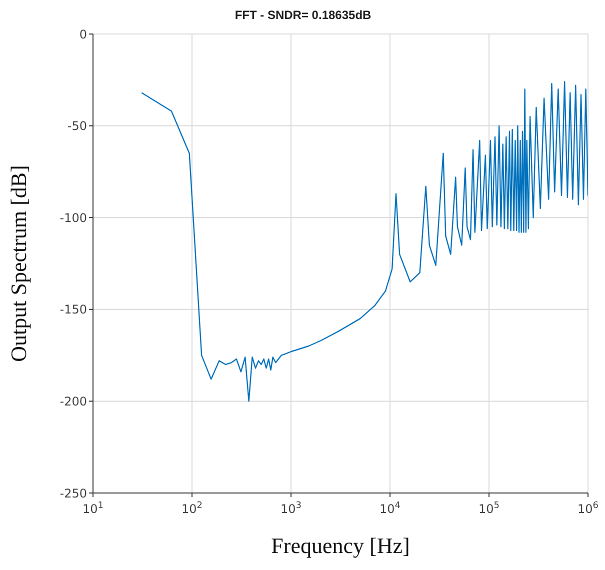 Image resolution: width=605 pixels, height=570 pixels. What do you see at coordinates (489, 508) in the screenshot?
I see `x-tick-label: 10$^{5}$` at bounding box center [489, 508].